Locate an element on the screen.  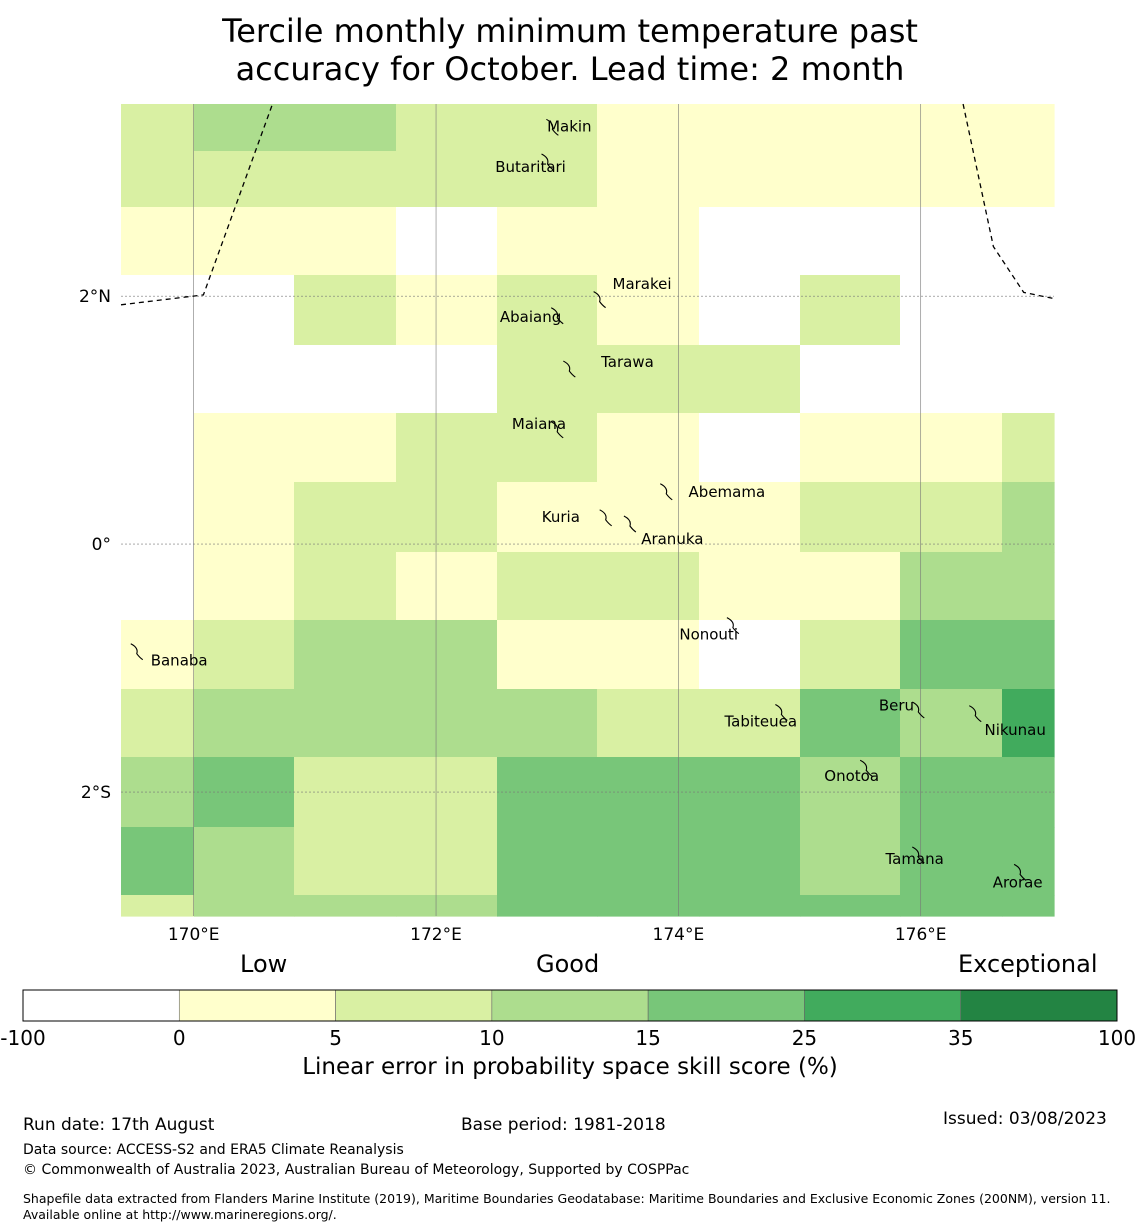
longitude-tick-label: 176°E is located at coordinates (921, 935).